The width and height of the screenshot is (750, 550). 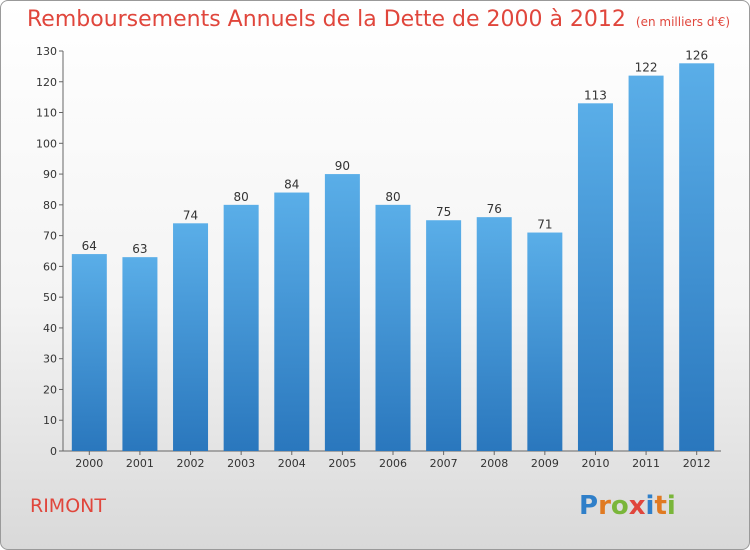 I want to click on bar-2002, so click(x=191, y=337).